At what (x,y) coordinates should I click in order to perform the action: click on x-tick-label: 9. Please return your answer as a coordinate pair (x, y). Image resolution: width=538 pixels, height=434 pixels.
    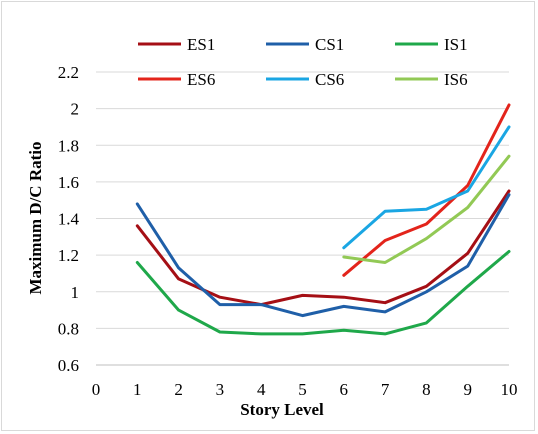
    Looking at the image, I should click on (467, 389).